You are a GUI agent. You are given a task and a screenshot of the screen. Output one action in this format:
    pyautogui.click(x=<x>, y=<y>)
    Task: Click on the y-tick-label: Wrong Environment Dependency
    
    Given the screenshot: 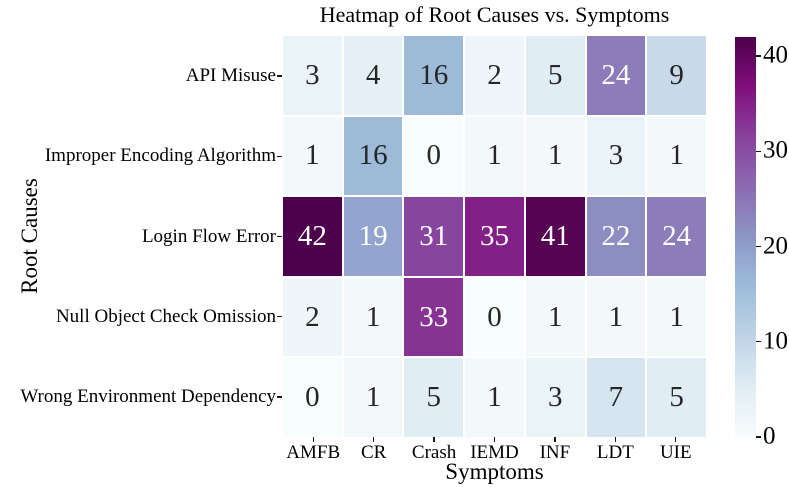 What is the action you would take?
    pyautogui.click(x=148, y=396)
    